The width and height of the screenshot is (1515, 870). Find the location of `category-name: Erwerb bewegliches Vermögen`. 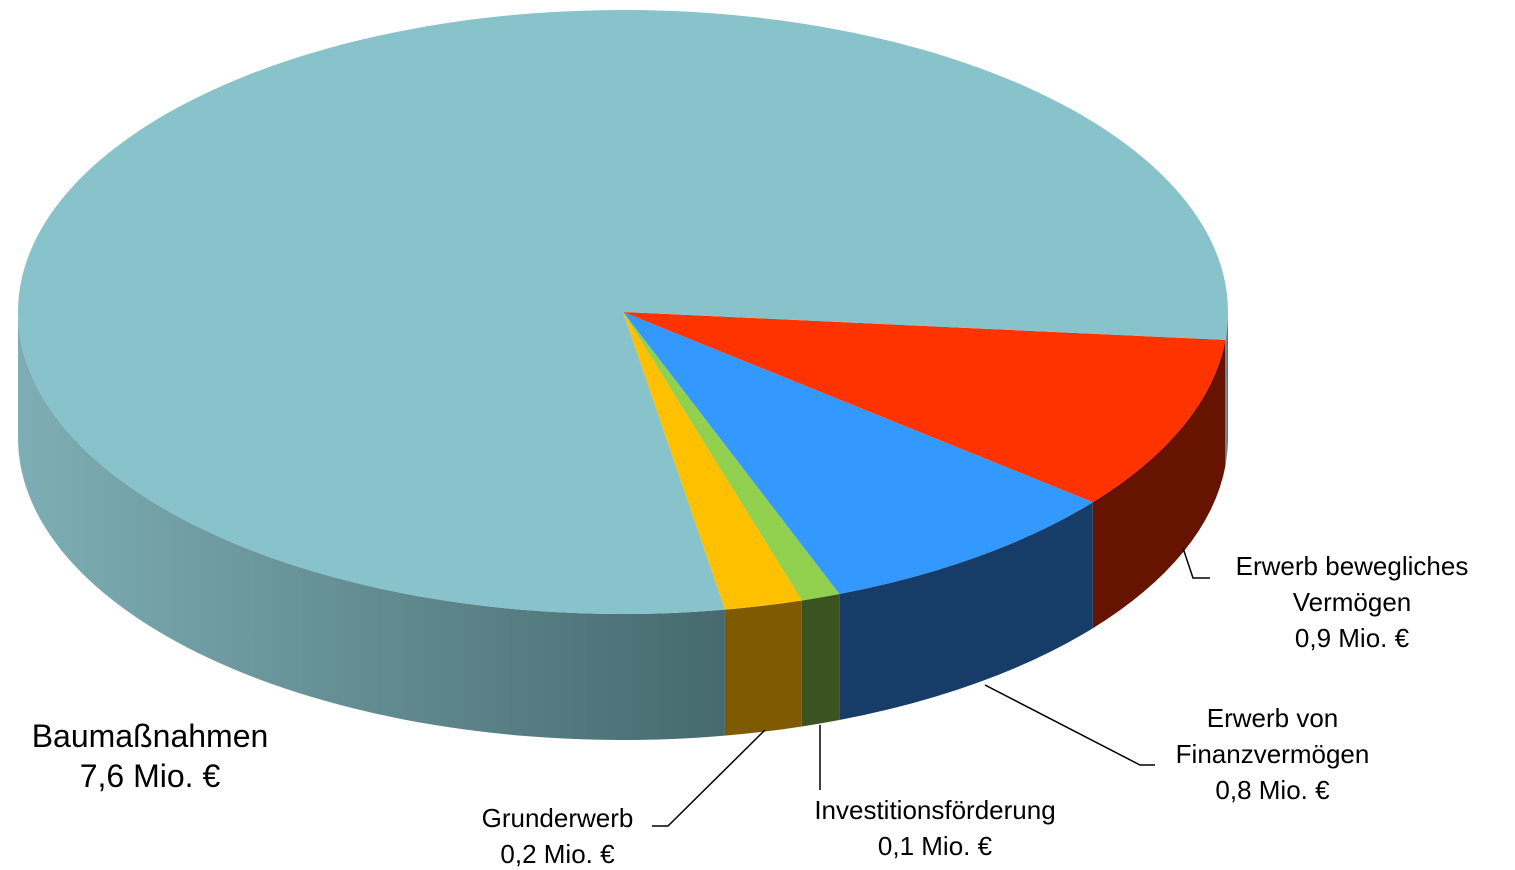

category-name: Erwerb bewegliches Vermögen is located at coordinates (1352, 584).